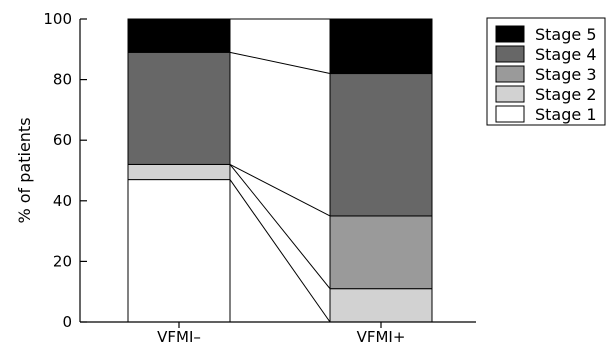 Image resolution: width=609 pixels, height=345 pixels. I want to click on connector-lines, so click(280, 170).